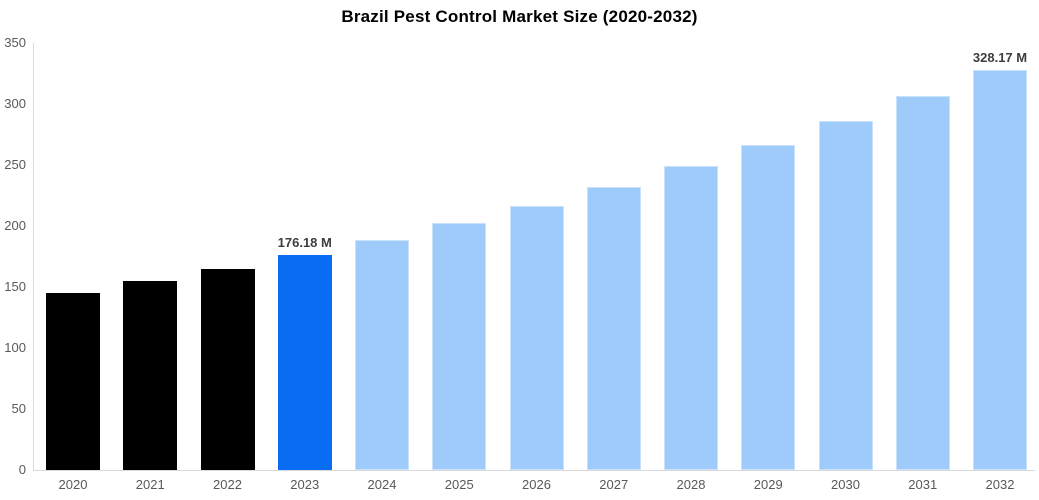 The height and width of the screenshot is (500, 1039). I want to click on bar-2027, so click(613, 328).